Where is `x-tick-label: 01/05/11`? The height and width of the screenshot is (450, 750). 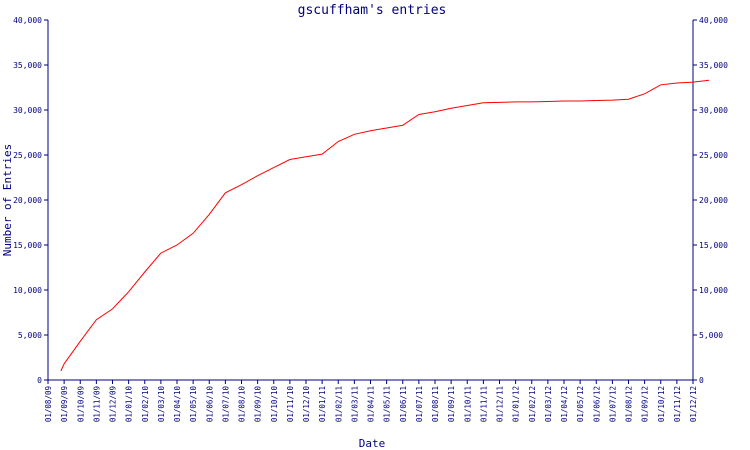
x-tick-label: 01/05/11 is located at coordinates (387, 404).